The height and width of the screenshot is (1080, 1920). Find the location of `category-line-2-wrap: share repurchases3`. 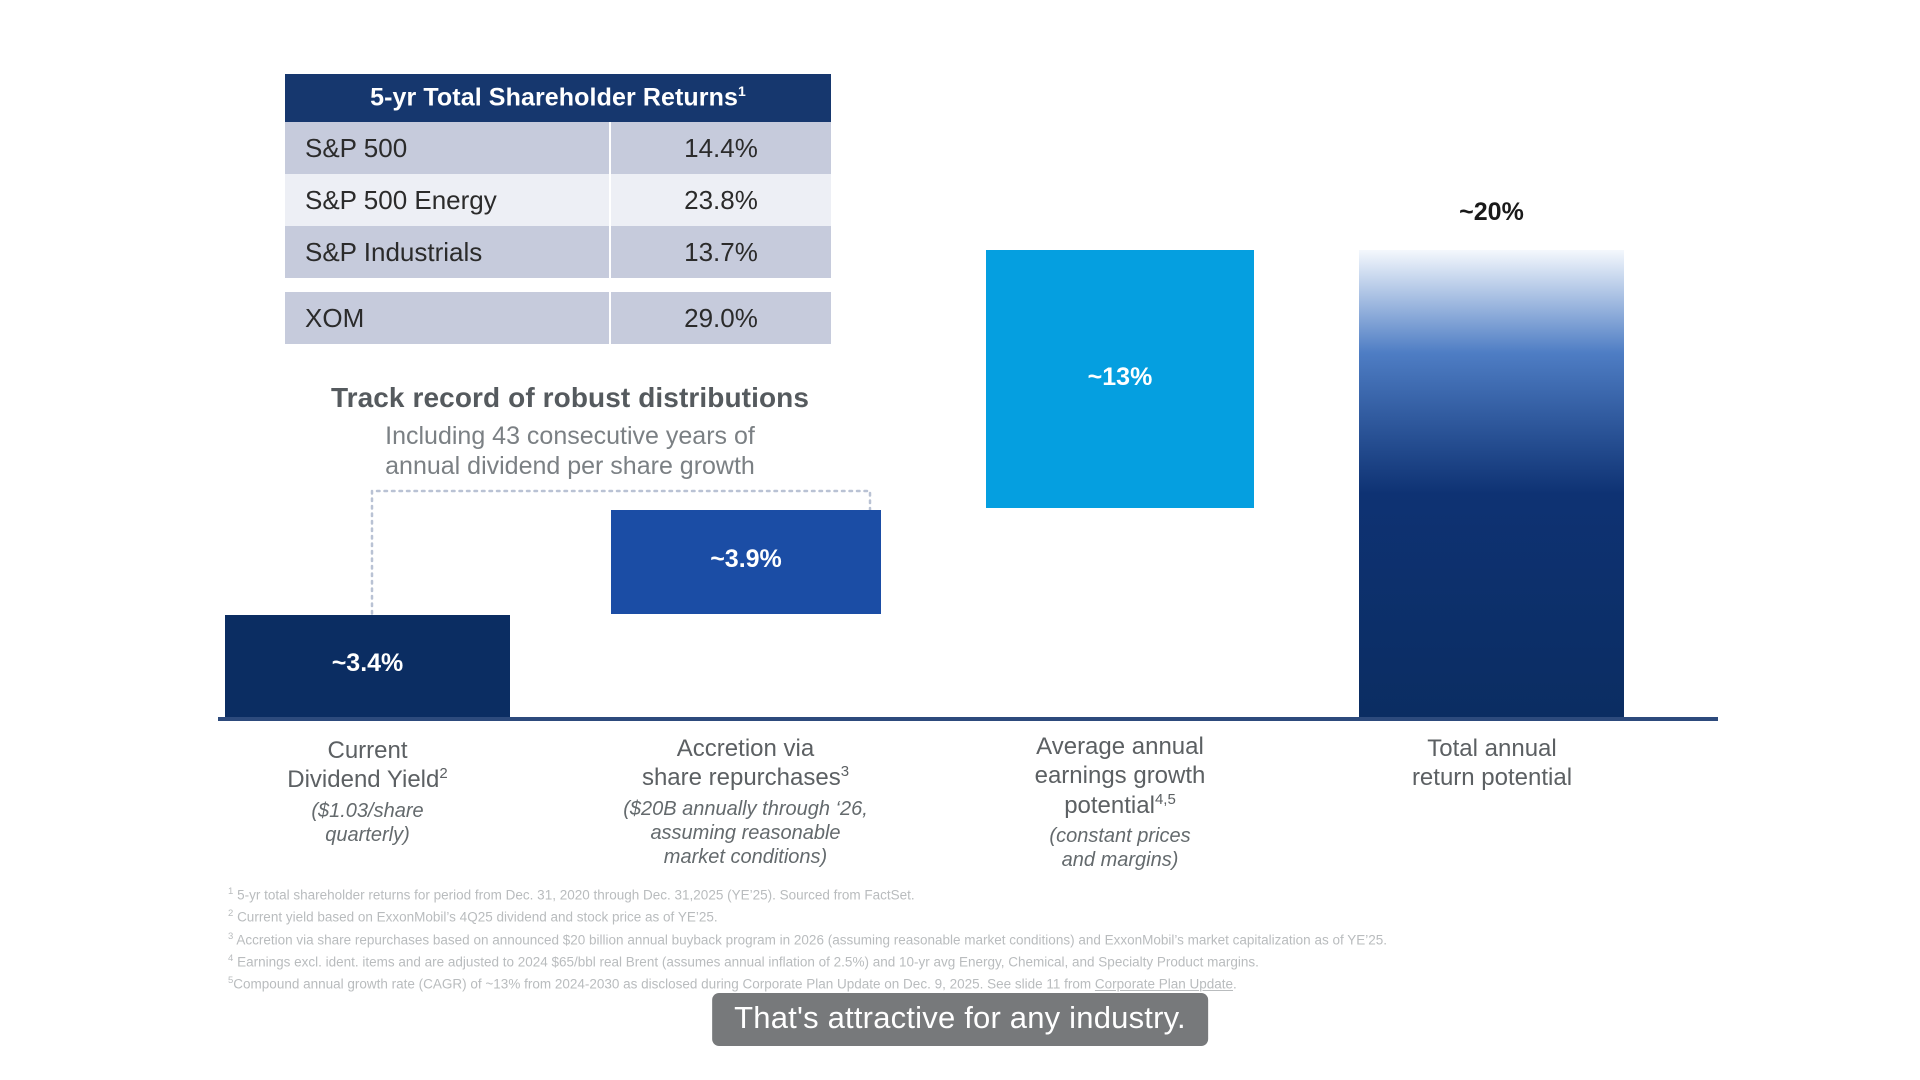

category-line-2-wrap: share repurchases3 is located at coordinates (745, 777).